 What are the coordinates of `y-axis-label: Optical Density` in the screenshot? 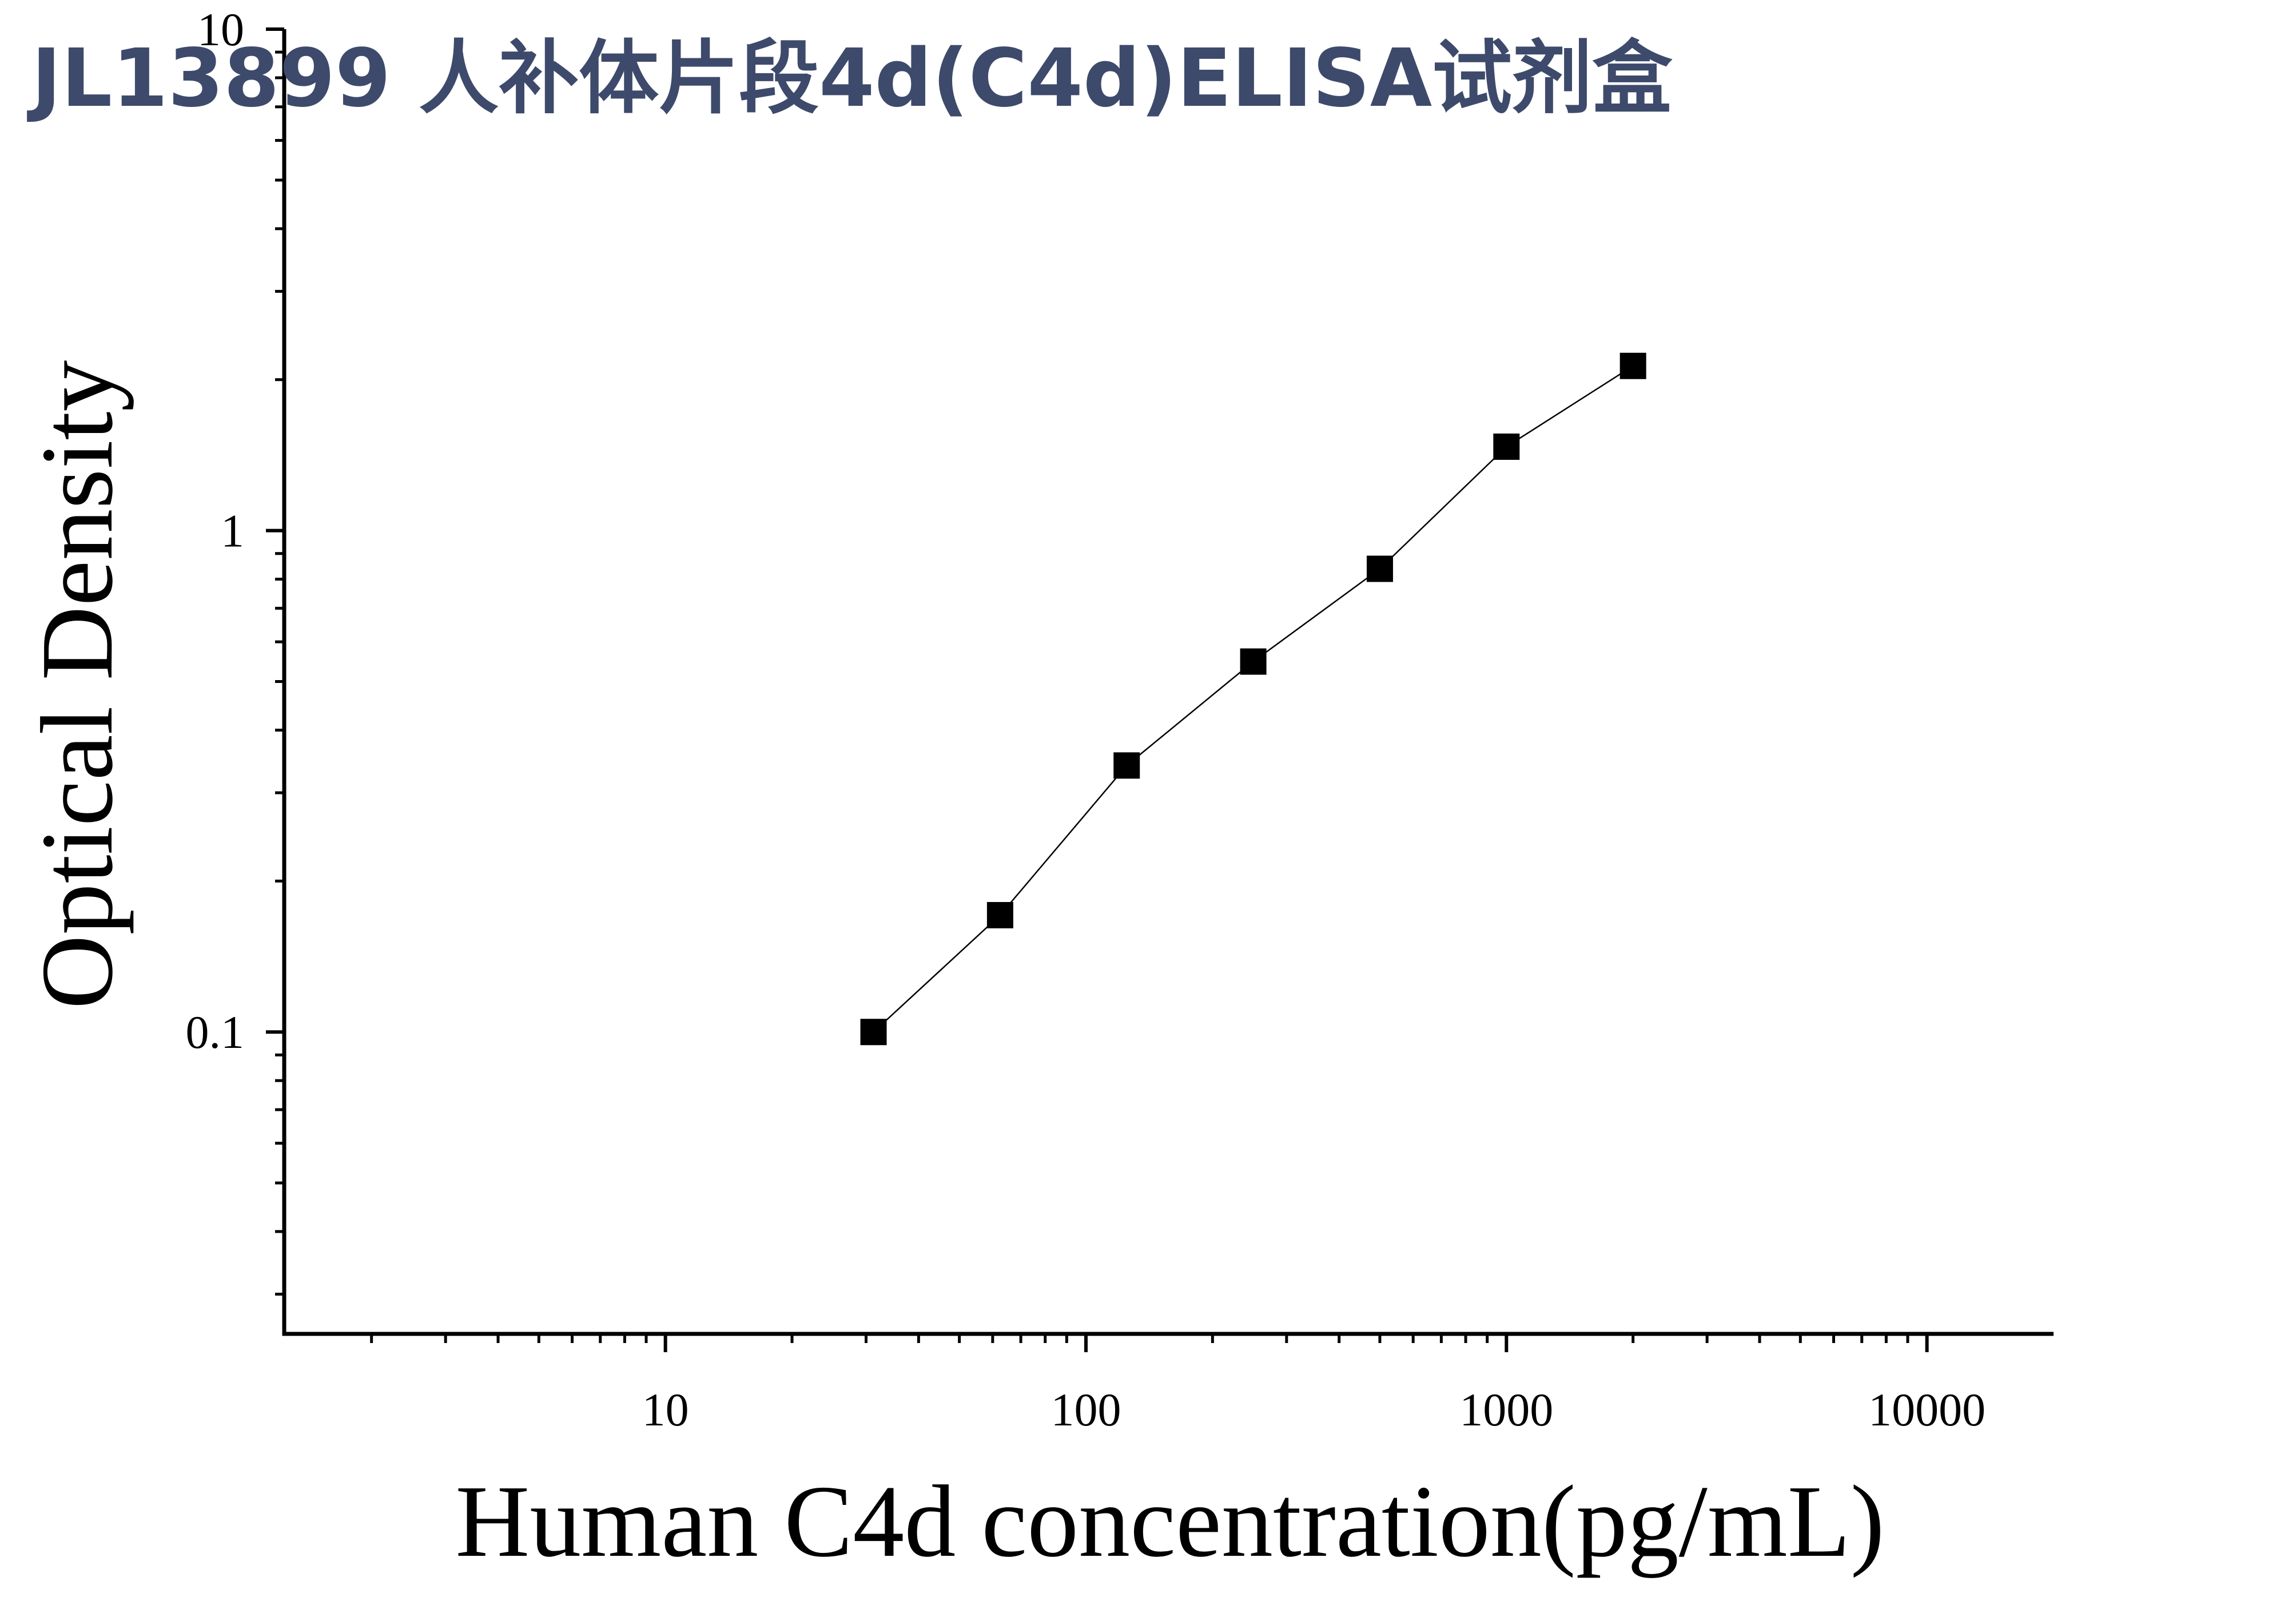 It's located at (77, 685).